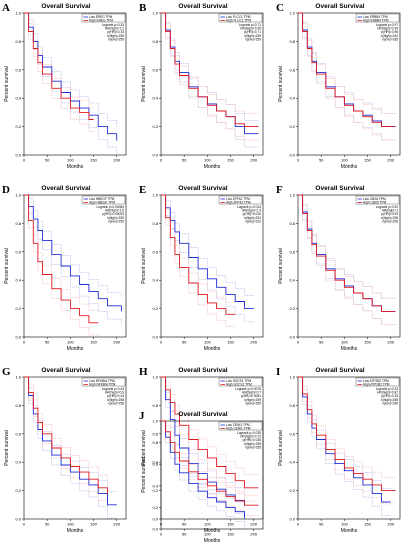 This screenshot has width=404, height=550. What do you see at coordinates (376, 381) in the screenshot?
I see `legend-label: Low ATP2B2 TPM` at bounding box center [376, 381].